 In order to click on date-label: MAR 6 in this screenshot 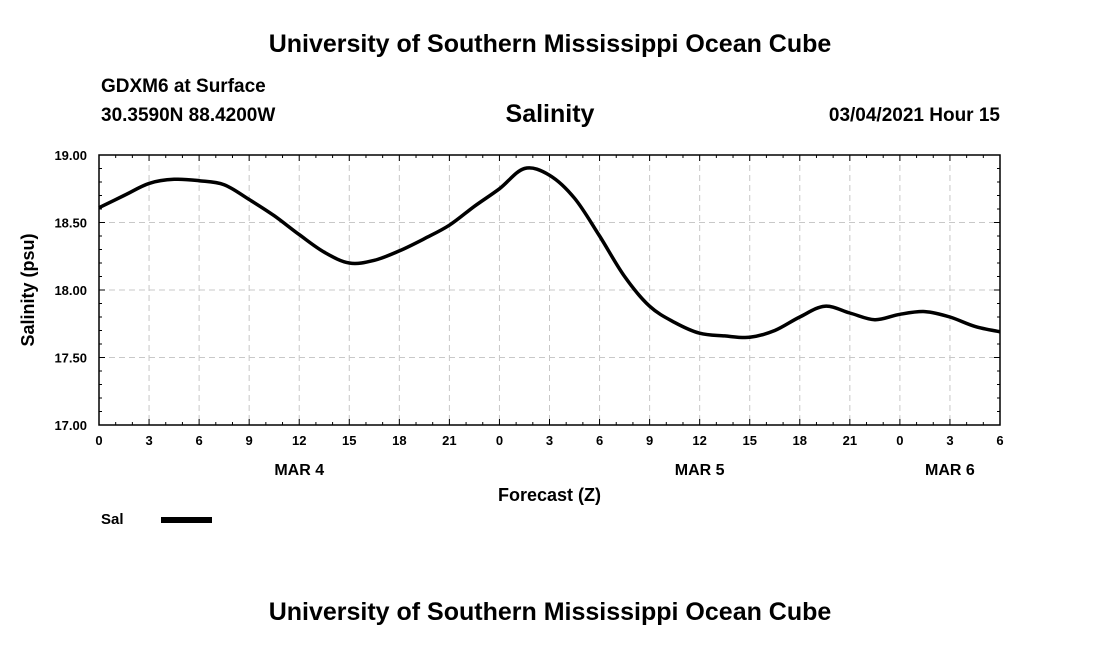, I will do `click(950, 470)`.